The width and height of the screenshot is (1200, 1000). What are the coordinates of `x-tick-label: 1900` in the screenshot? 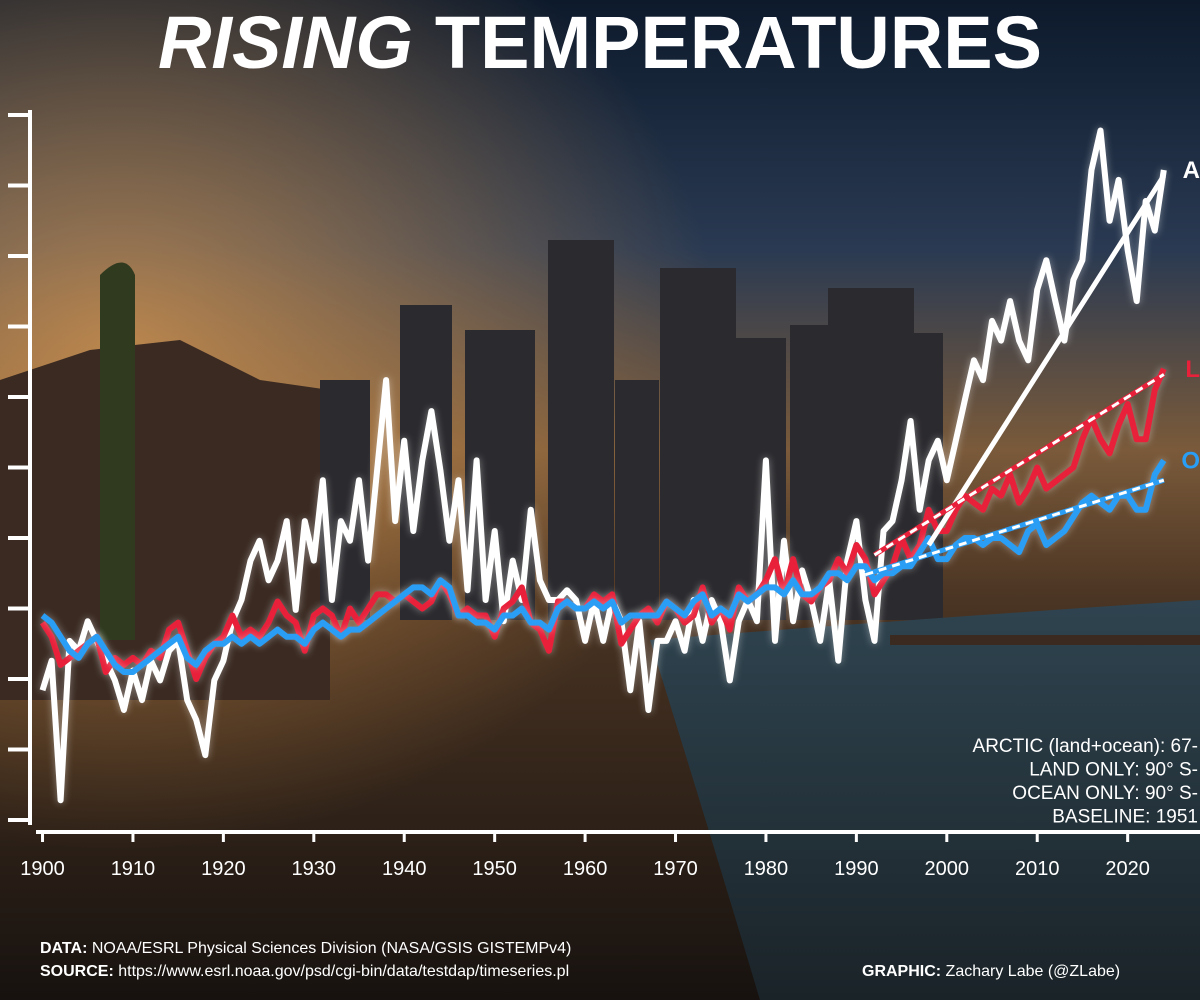 It's located at (42, 869).